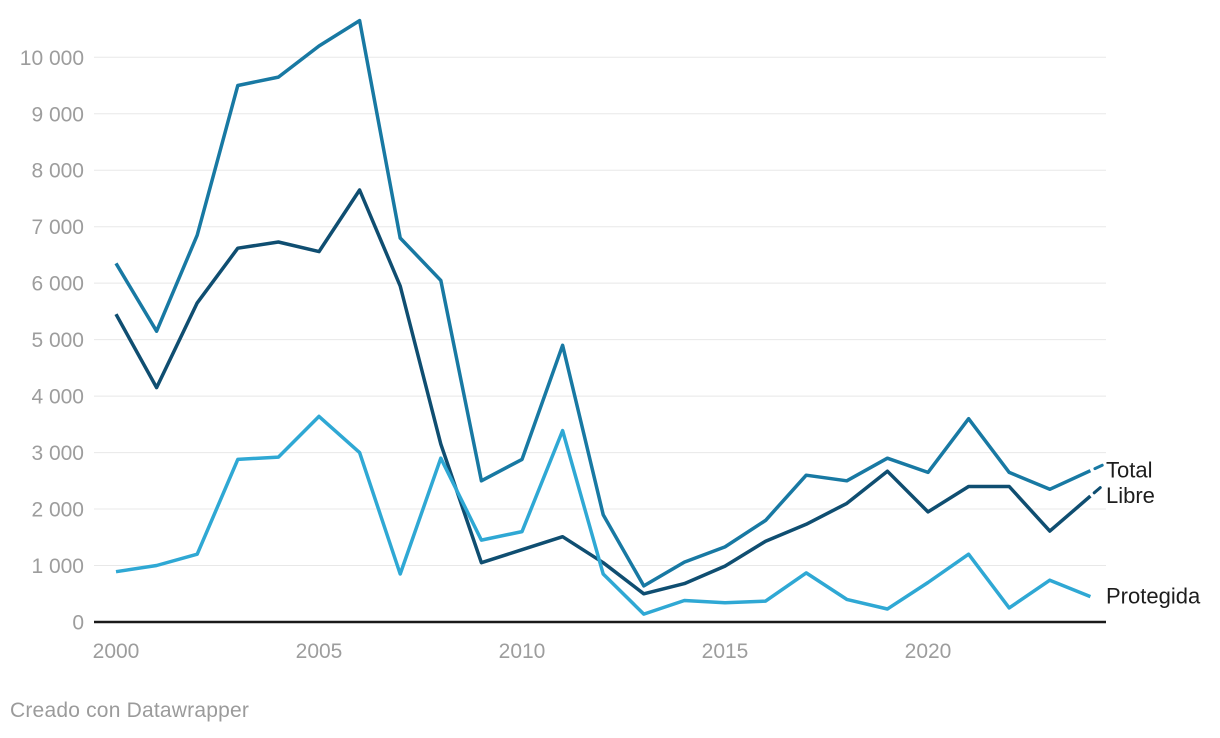 The image size is (1220, 738). What do you see at coordinates (68, 710) in the screenshot?
I see `attribution-prefix: Creado con` at bounding box center [68, 710].